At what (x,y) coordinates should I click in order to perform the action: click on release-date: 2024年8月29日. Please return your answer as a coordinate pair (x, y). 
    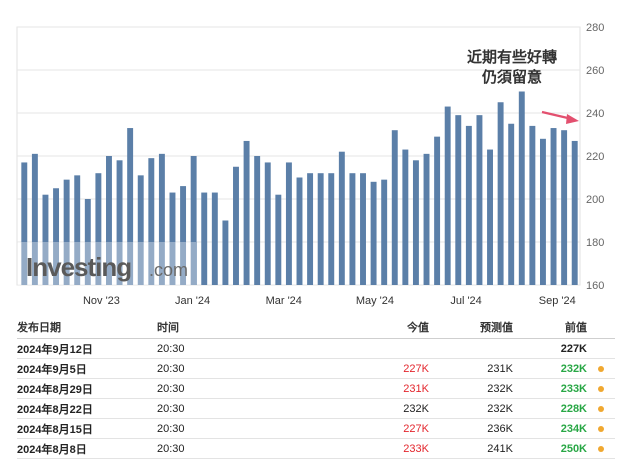
    Looking at the image, I should click on (55, 389).